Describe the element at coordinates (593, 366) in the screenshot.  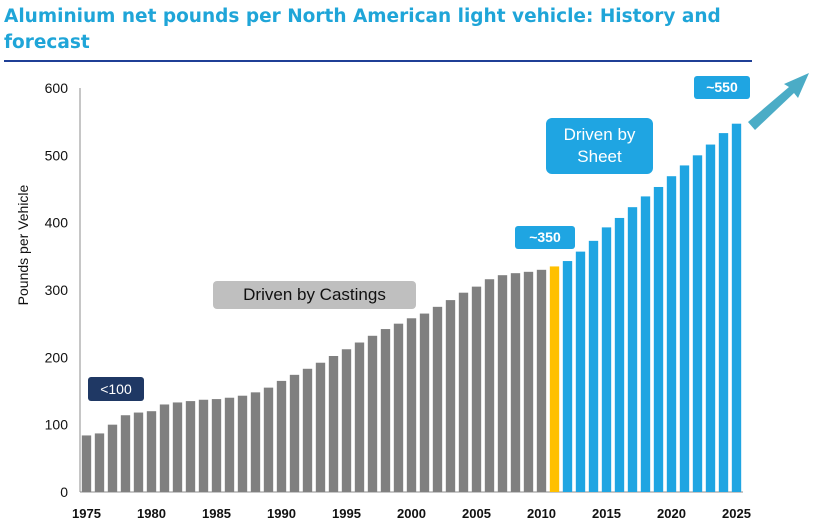
I see `bar-2014` at that location.